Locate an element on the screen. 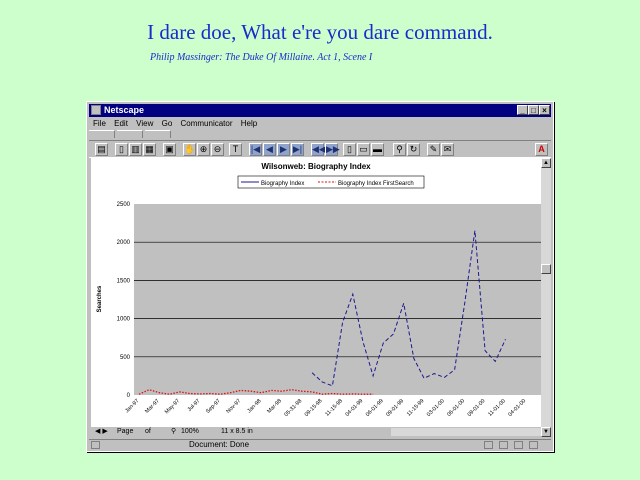 This screenshot has height=480, width=640. status-text: Document: Done is located at coordinates (219, 444).